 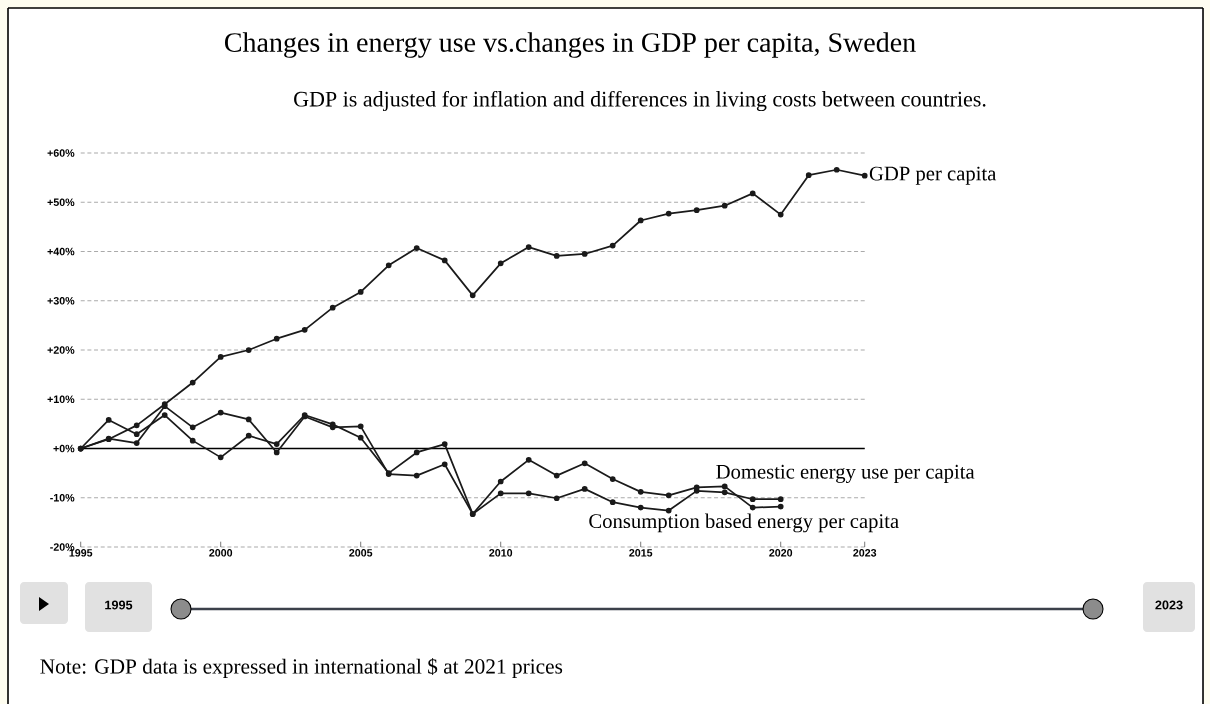 I want to click on text: Note: GDP data is expressed in international $ at 2021 prices, so click(x=301, y=668).